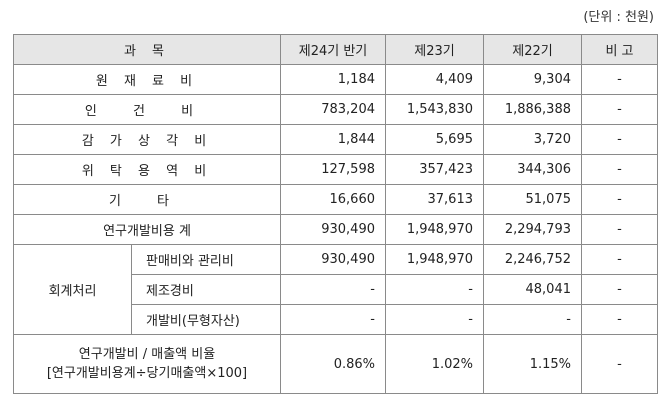  What do you see at coordinates (333, 139) in the screenshot?
I see `cell-p24: 1,844` at bounding box center [333, 139].